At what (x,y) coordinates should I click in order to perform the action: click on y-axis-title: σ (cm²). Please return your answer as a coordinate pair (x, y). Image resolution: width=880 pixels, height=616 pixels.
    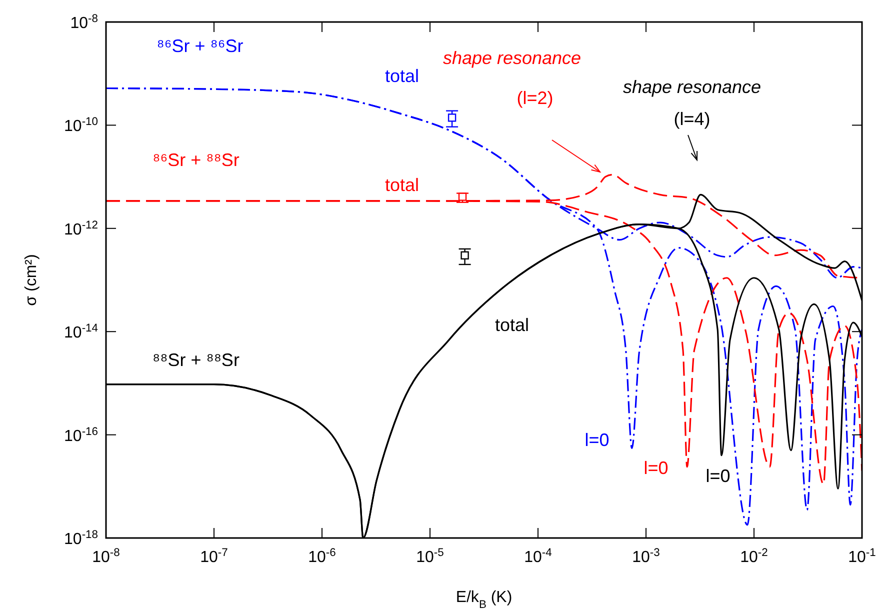
    Looking at the image, I should click on (31, 280).